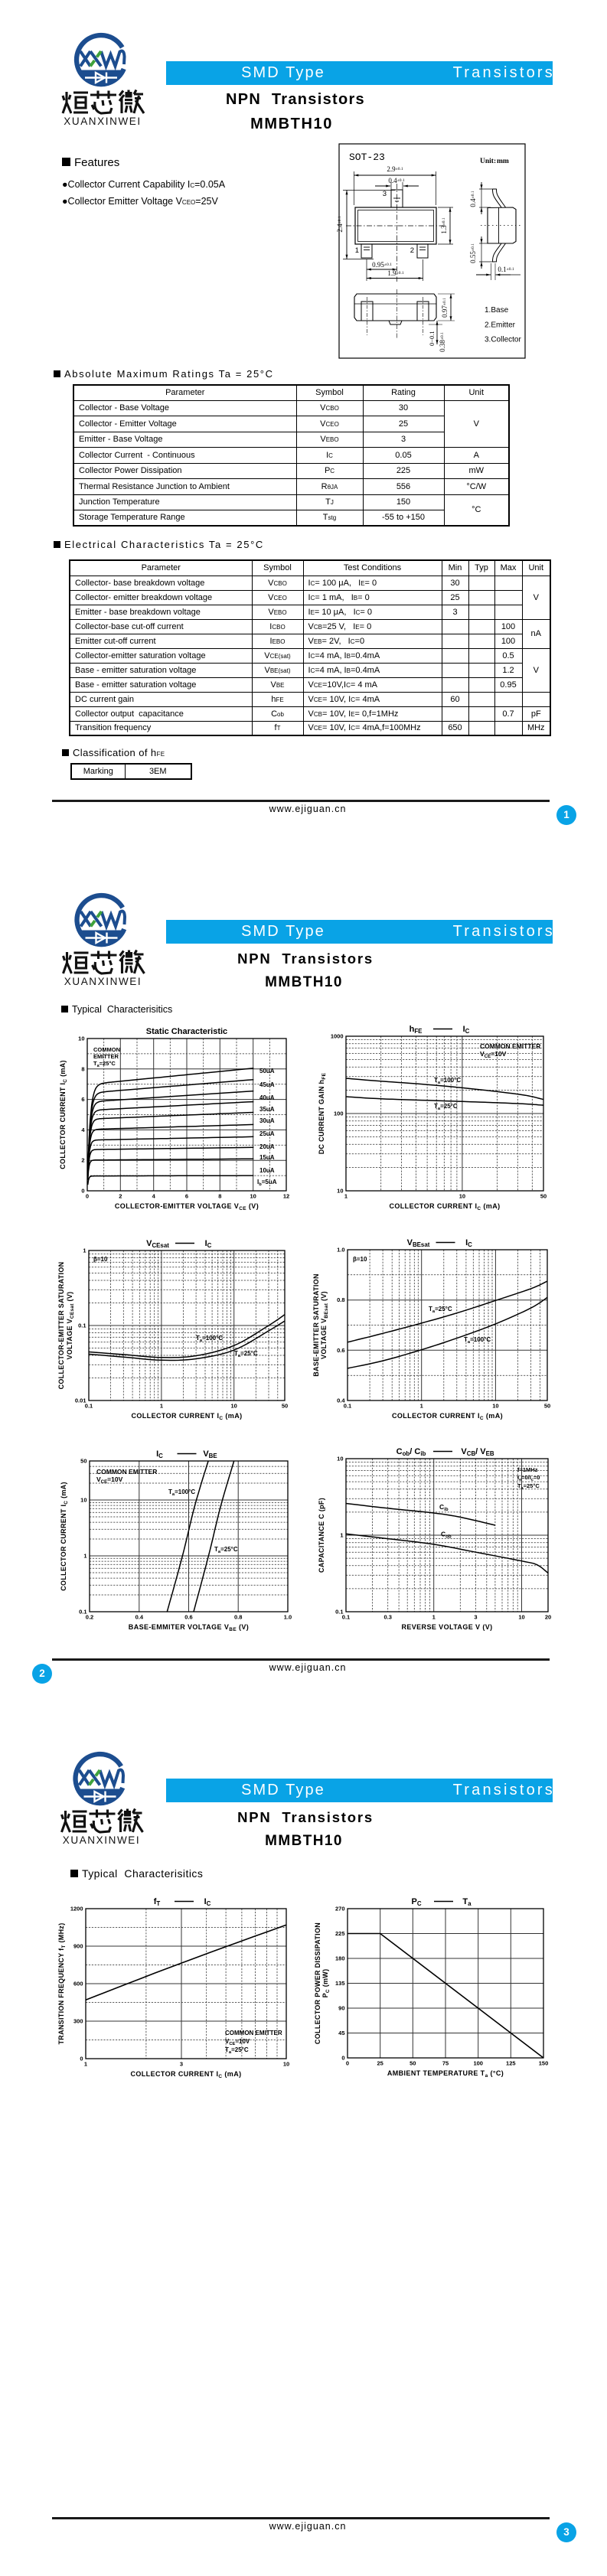 Image resolution: width=607 pixels, height=2576 pixels. What do you see at coordinates (267, 1170) in the screenshot?
I see `svg-text: 10uA` at bounding box center [267, 1170].